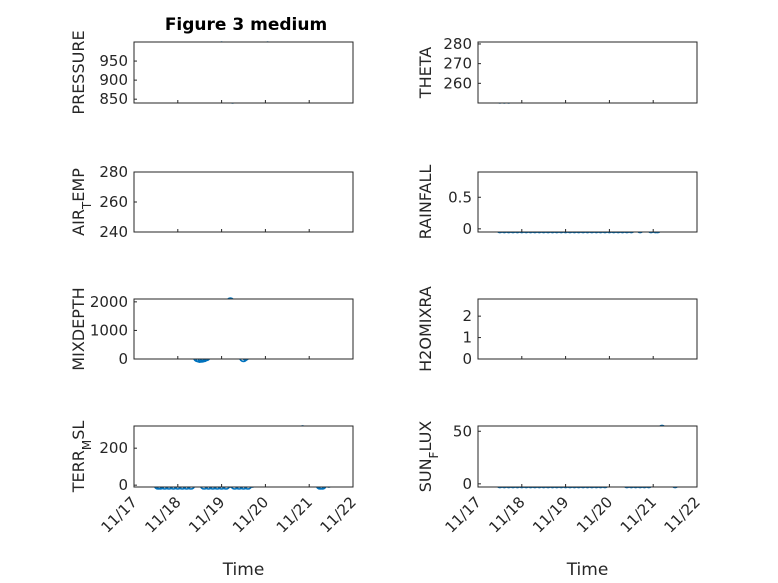  I want to click on figure-title: Figure 3 medium, so click(246, 25).